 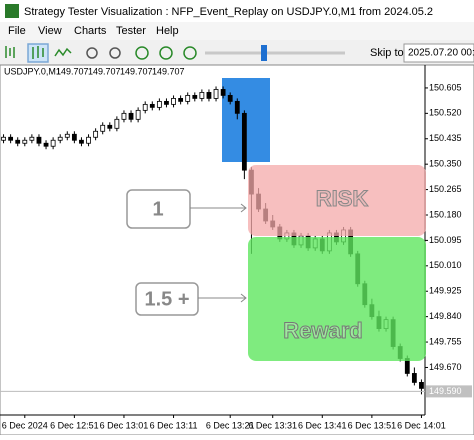 What do you see at coordinates (387, 53) in the screenshot?
I see `skip-label: Skip to` at bounding box center [387, 53].